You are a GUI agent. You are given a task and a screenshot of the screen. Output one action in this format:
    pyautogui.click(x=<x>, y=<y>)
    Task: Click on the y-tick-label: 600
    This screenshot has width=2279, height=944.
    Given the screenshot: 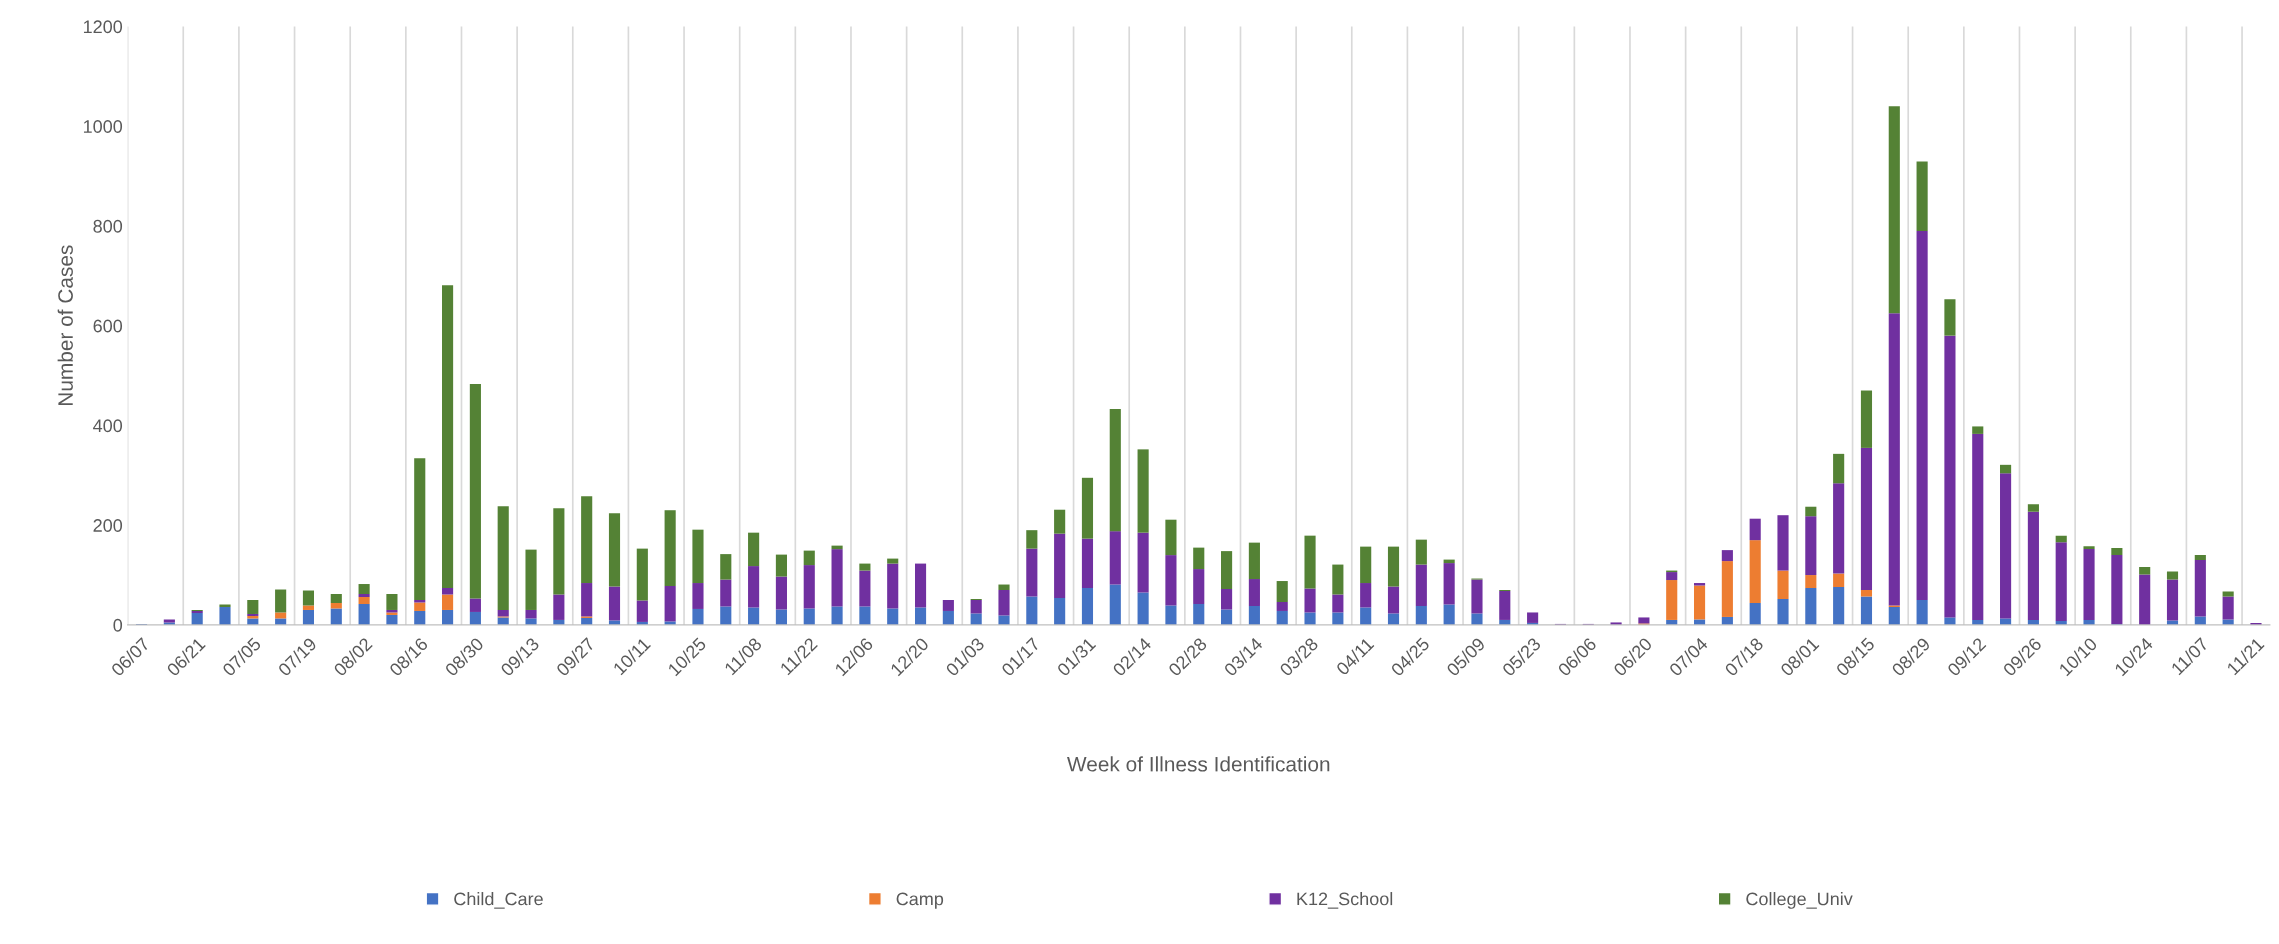 What is the action you would take?
    pyautogui.click(x=108, y=326)
    